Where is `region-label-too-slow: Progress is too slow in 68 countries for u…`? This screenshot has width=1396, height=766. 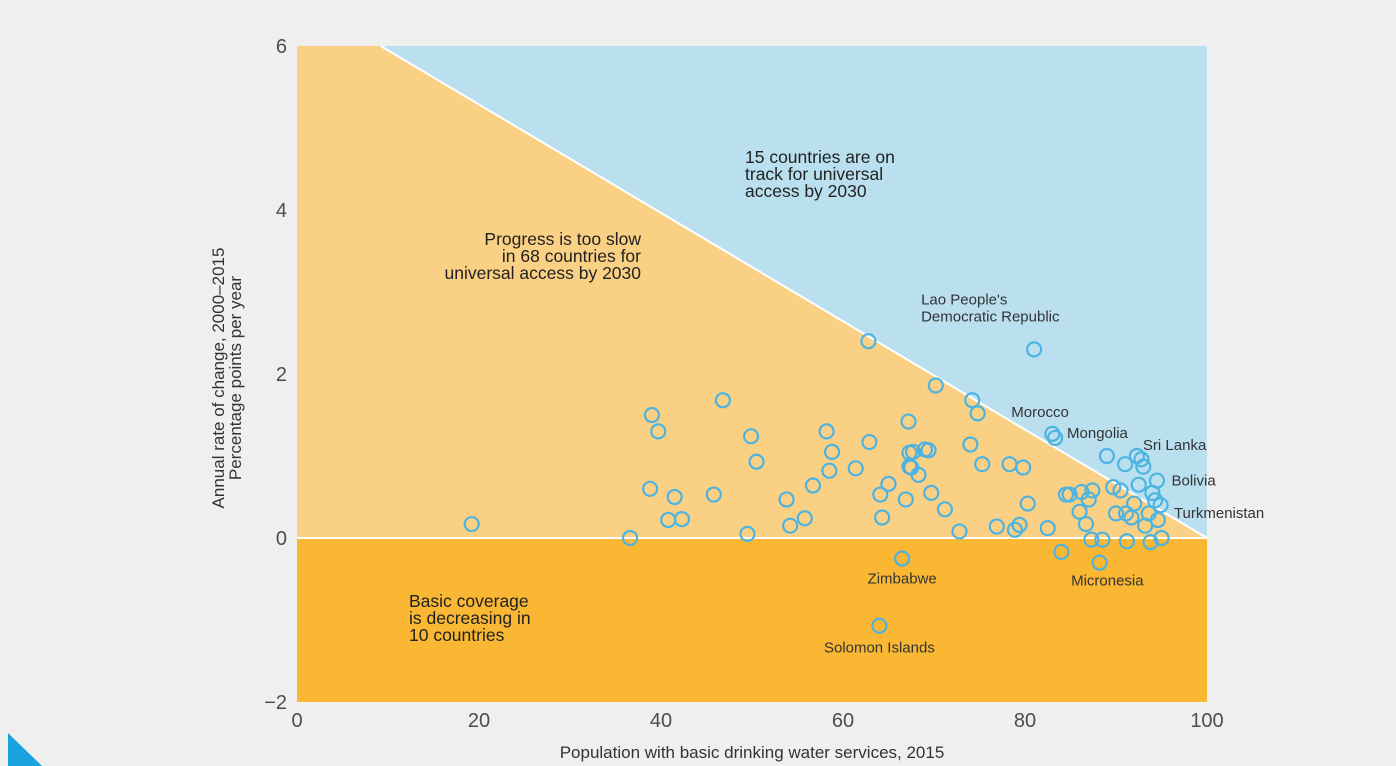 region-label-too-slow: Progress is too slow in 68 countries for u… is located at coordinates (543, 256).